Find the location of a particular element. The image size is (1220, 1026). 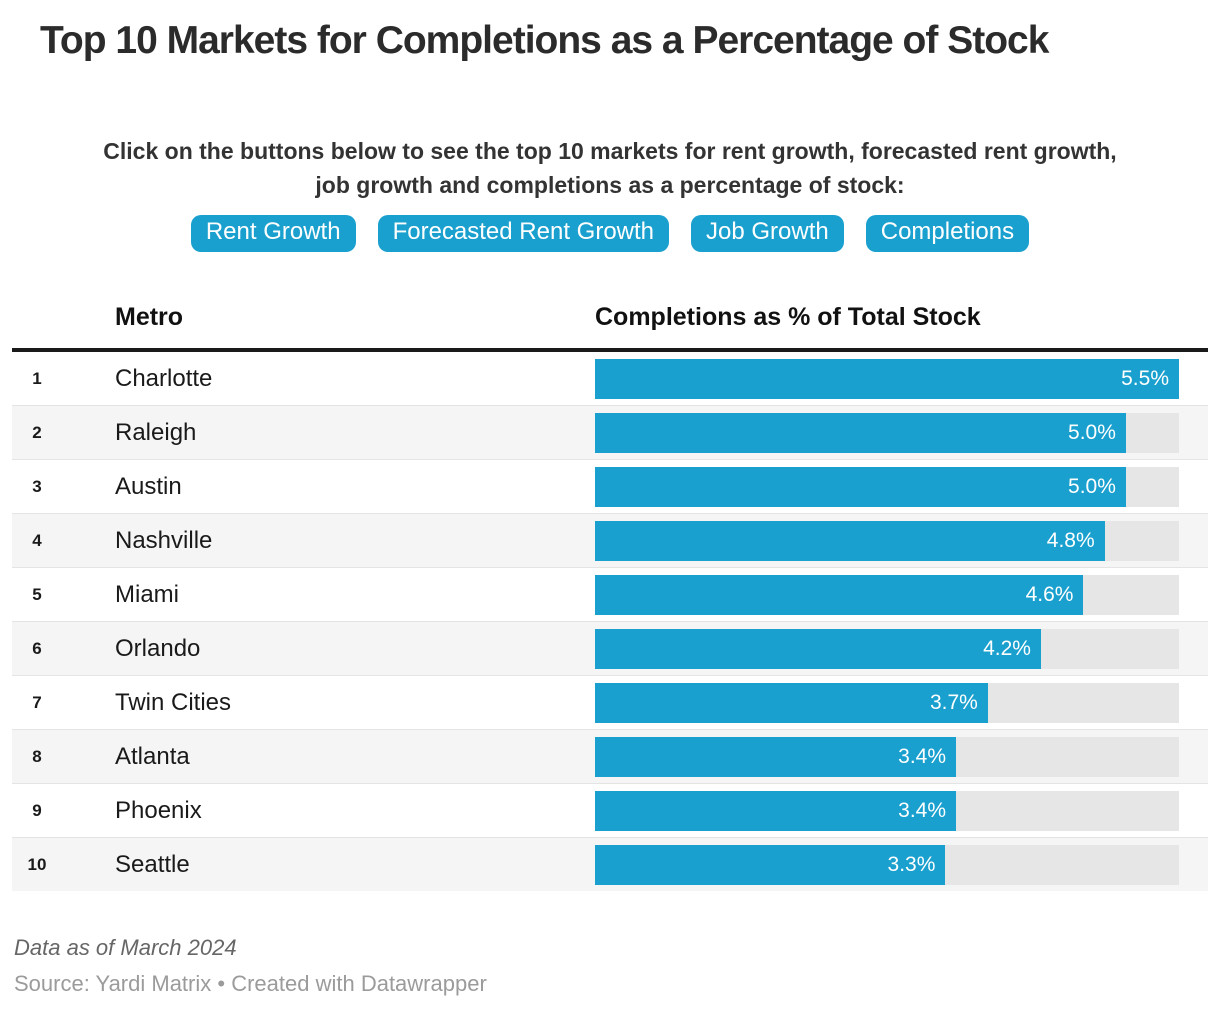

table-row: 8 Atlanta 3.4% is located at coordinates (610, 756).